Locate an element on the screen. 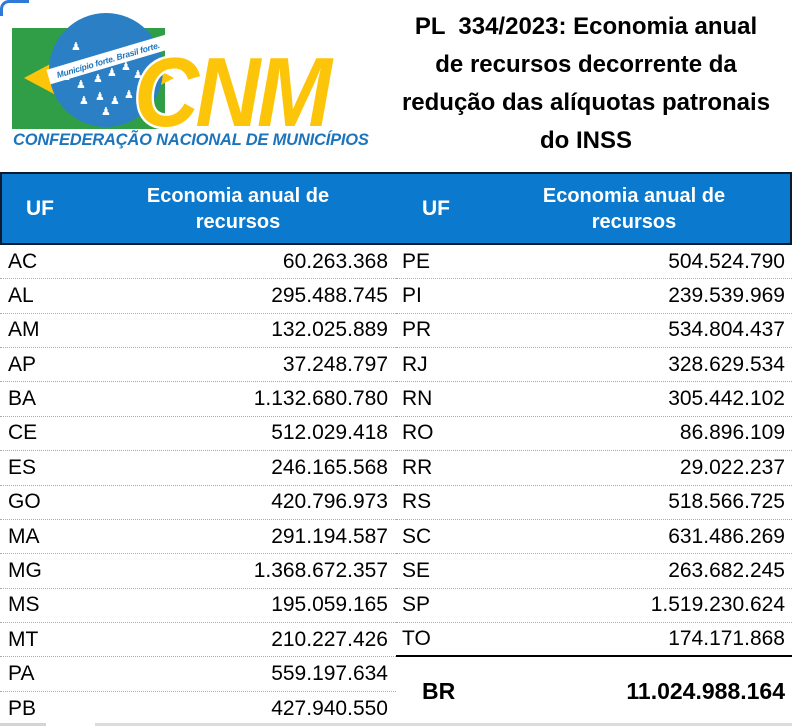 Image resolution: width=792 pixels, height=726 pixels. value-cell: 328.629.534 is located at coordinates (726, 364).